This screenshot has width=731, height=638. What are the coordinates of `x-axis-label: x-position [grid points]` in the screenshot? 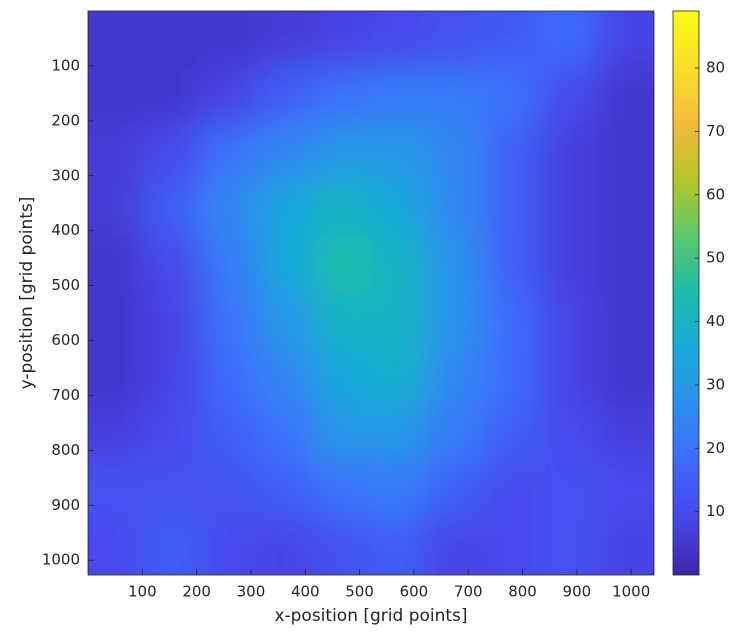 It's located at (370, 616).